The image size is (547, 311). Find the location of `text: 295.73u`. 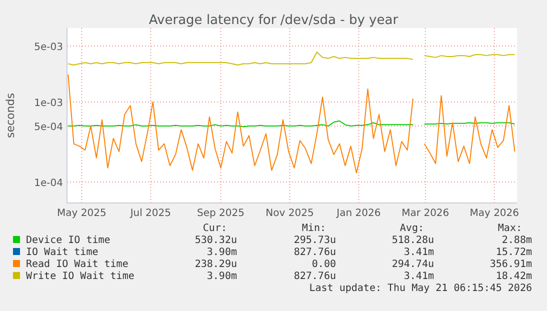

text: 295.73u is located at coordinates (315, 240).